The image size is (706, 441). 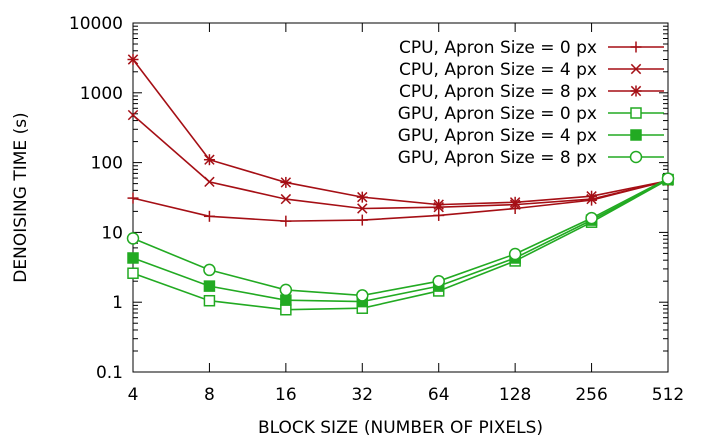 I want to click on series-line, so click(x=400, y=200).